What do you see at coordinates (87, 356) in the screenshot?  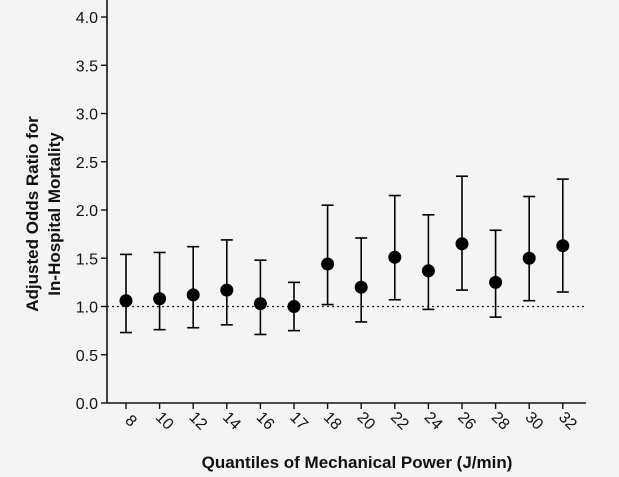 I see `y-tick-label-1: 0.5` at bounding box center [87, 356].